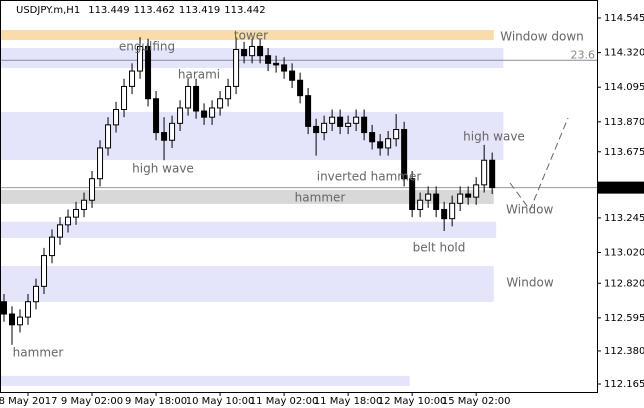 The image size is (644, 408). Describe the element at coordinates (624, 218) in the screenshot. I see `y-tick-label: 113.245` at that location.